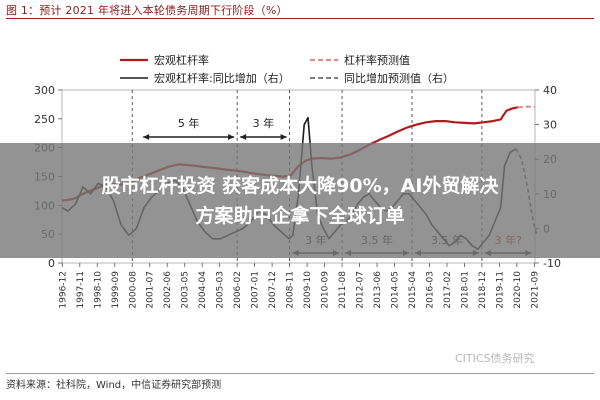 Image resolution: width=600 pixels, height=400 pixels. I want to click on x-tick-label: 2012-07, so click(361, 290).